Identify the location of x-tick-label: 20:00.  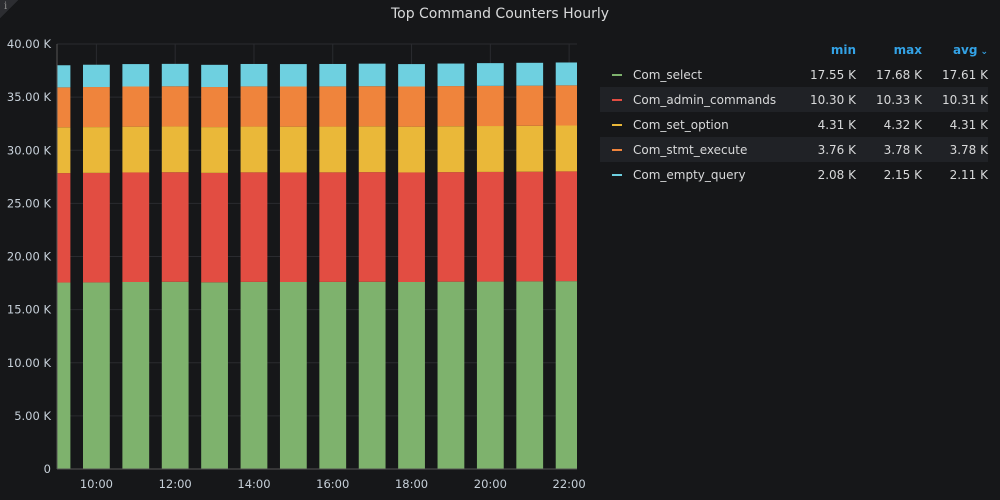
(490, 484).